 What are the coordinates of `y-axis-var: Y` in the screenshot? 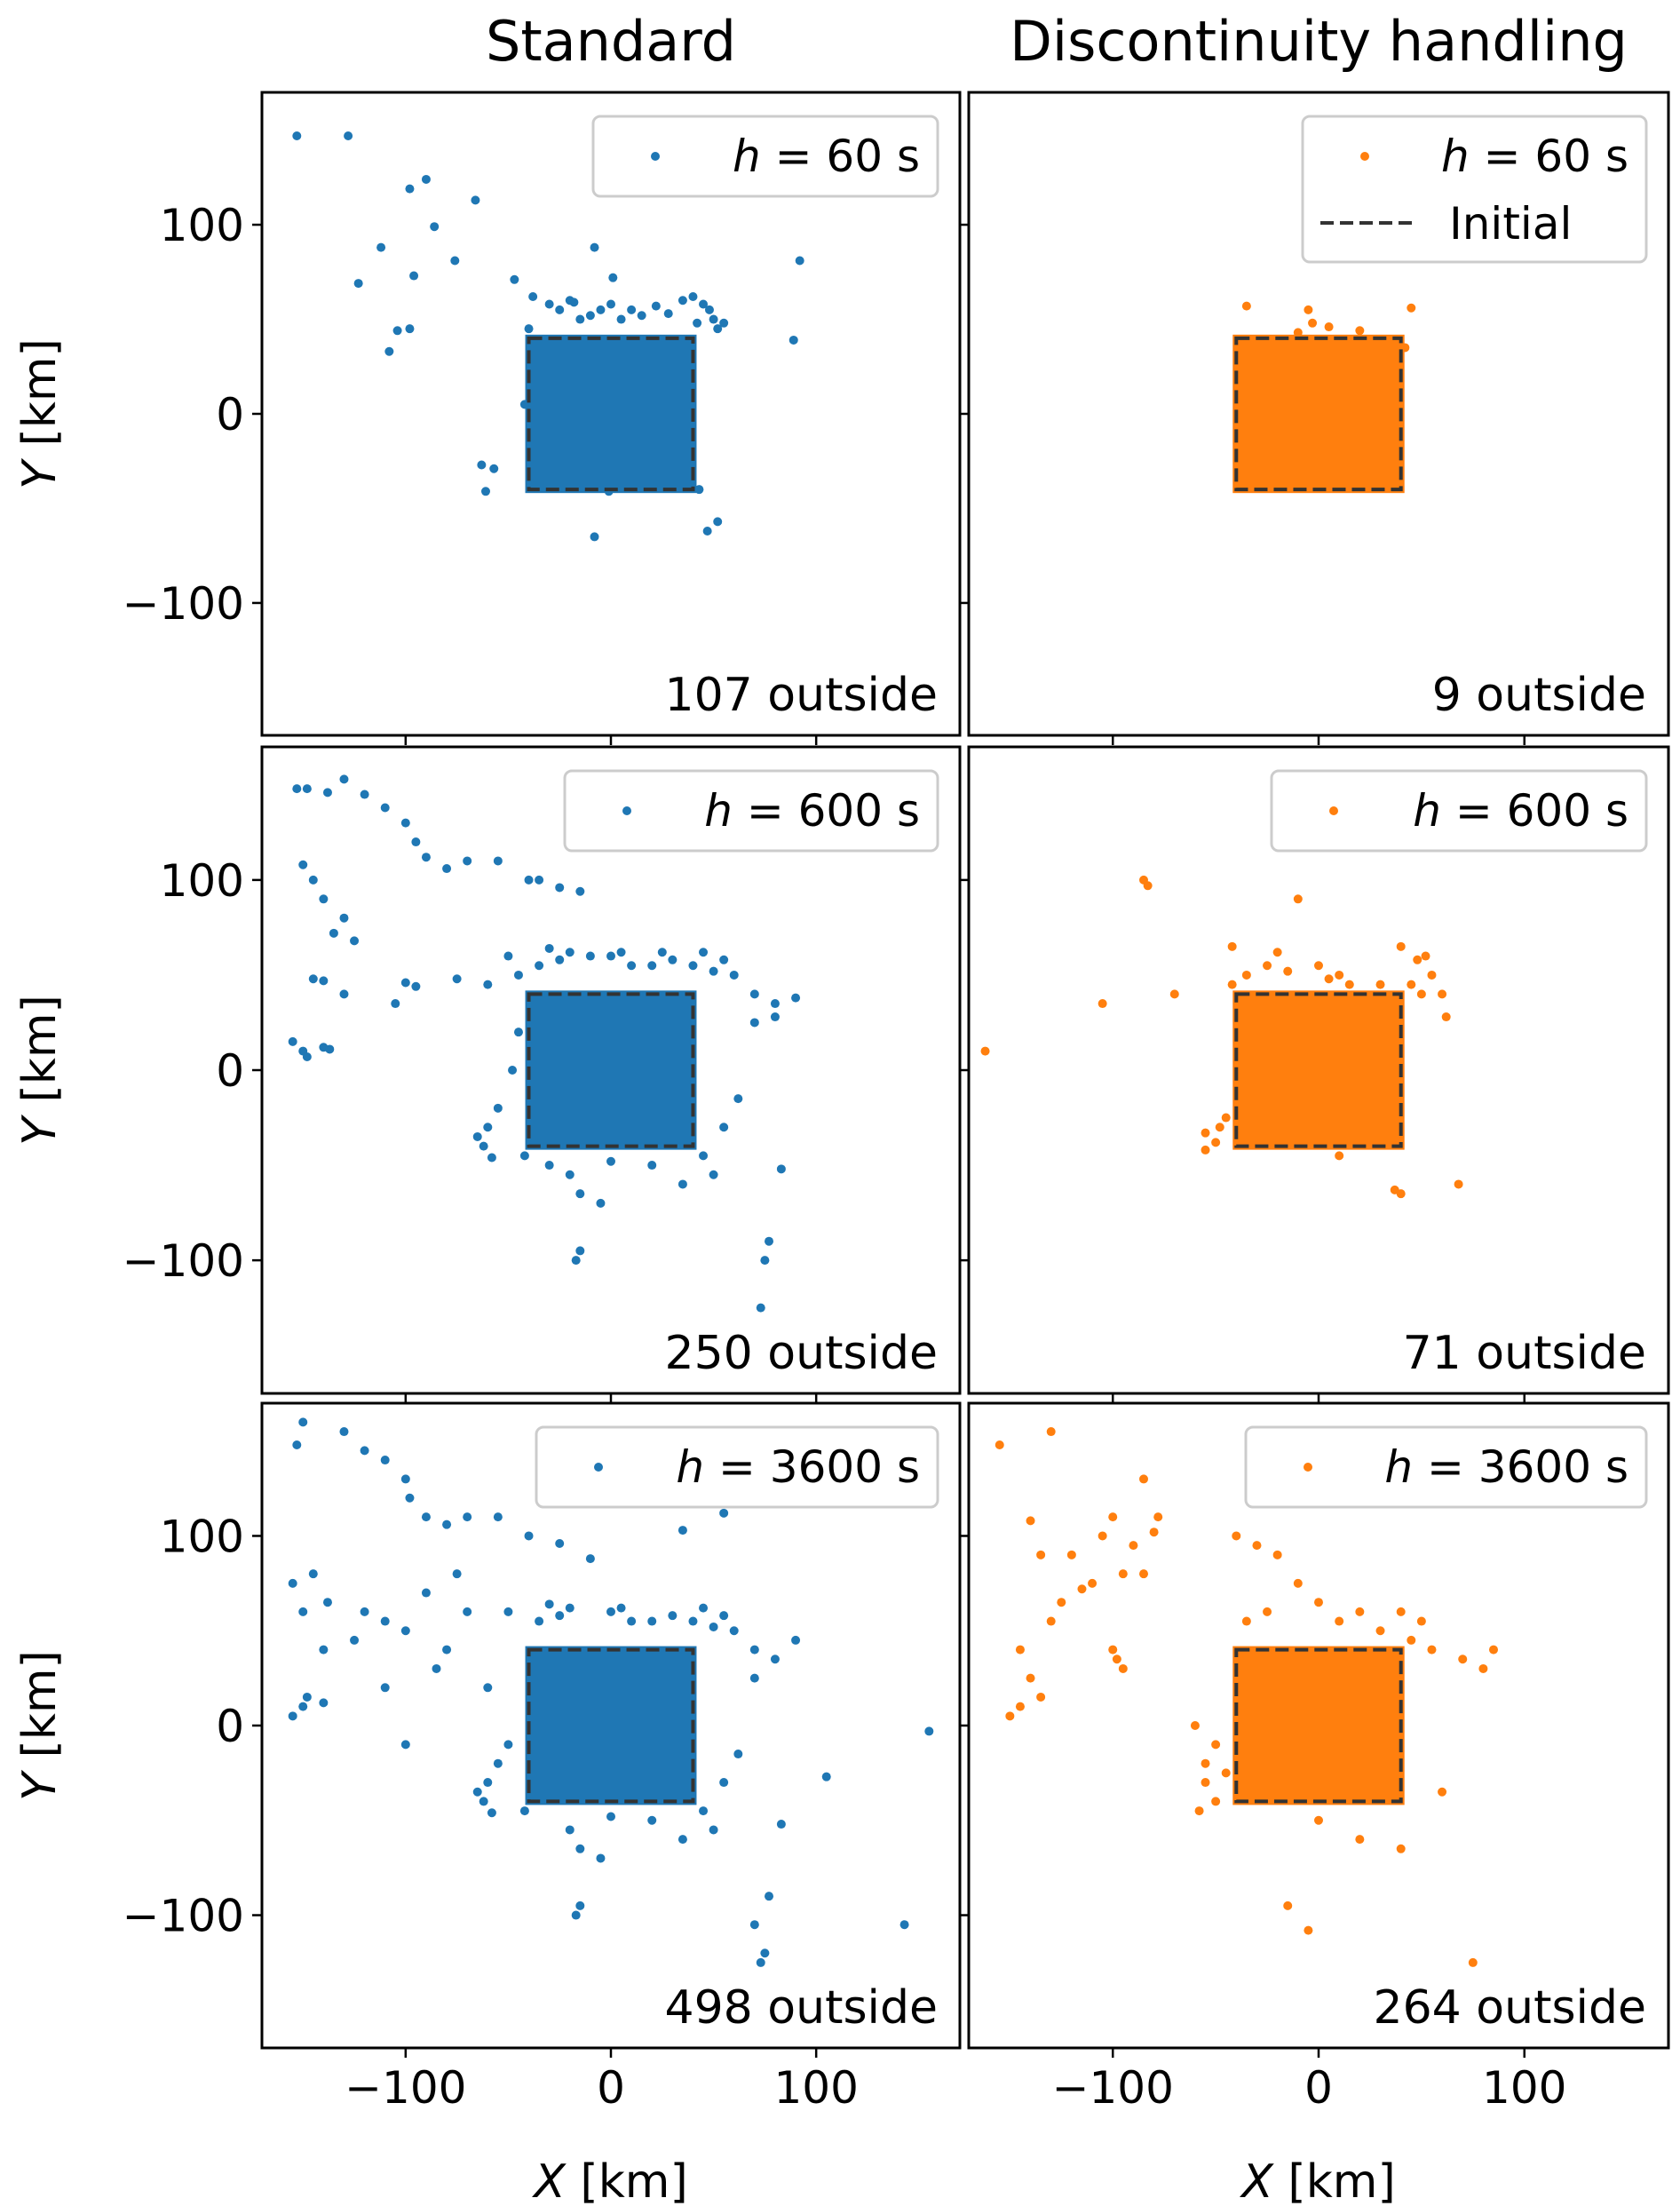 It's located at (40, 1785).